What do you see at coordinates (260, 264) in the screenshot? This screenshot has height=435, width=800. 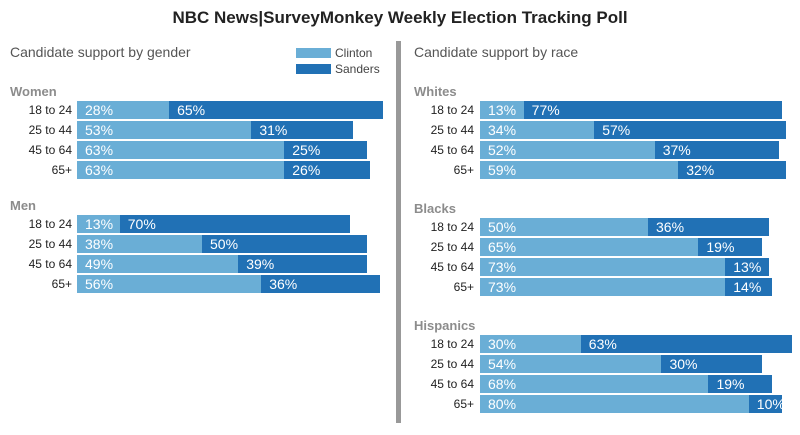 I see `data-label-sanders: 39%` at bounding box center [260, 264].